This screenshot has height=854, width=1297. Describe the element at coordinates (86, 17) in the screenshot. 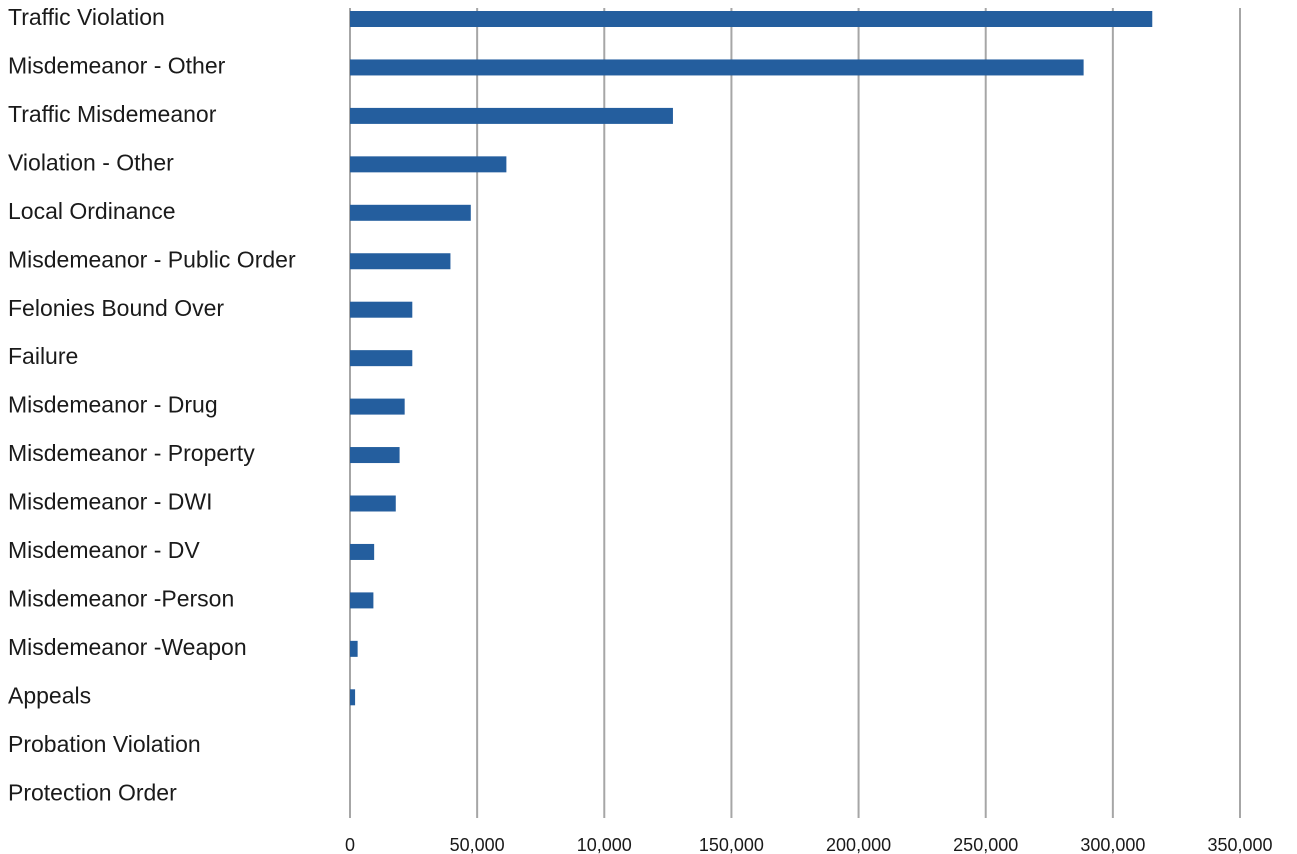

I see `category-label-0: Traffic Violation` at that location.